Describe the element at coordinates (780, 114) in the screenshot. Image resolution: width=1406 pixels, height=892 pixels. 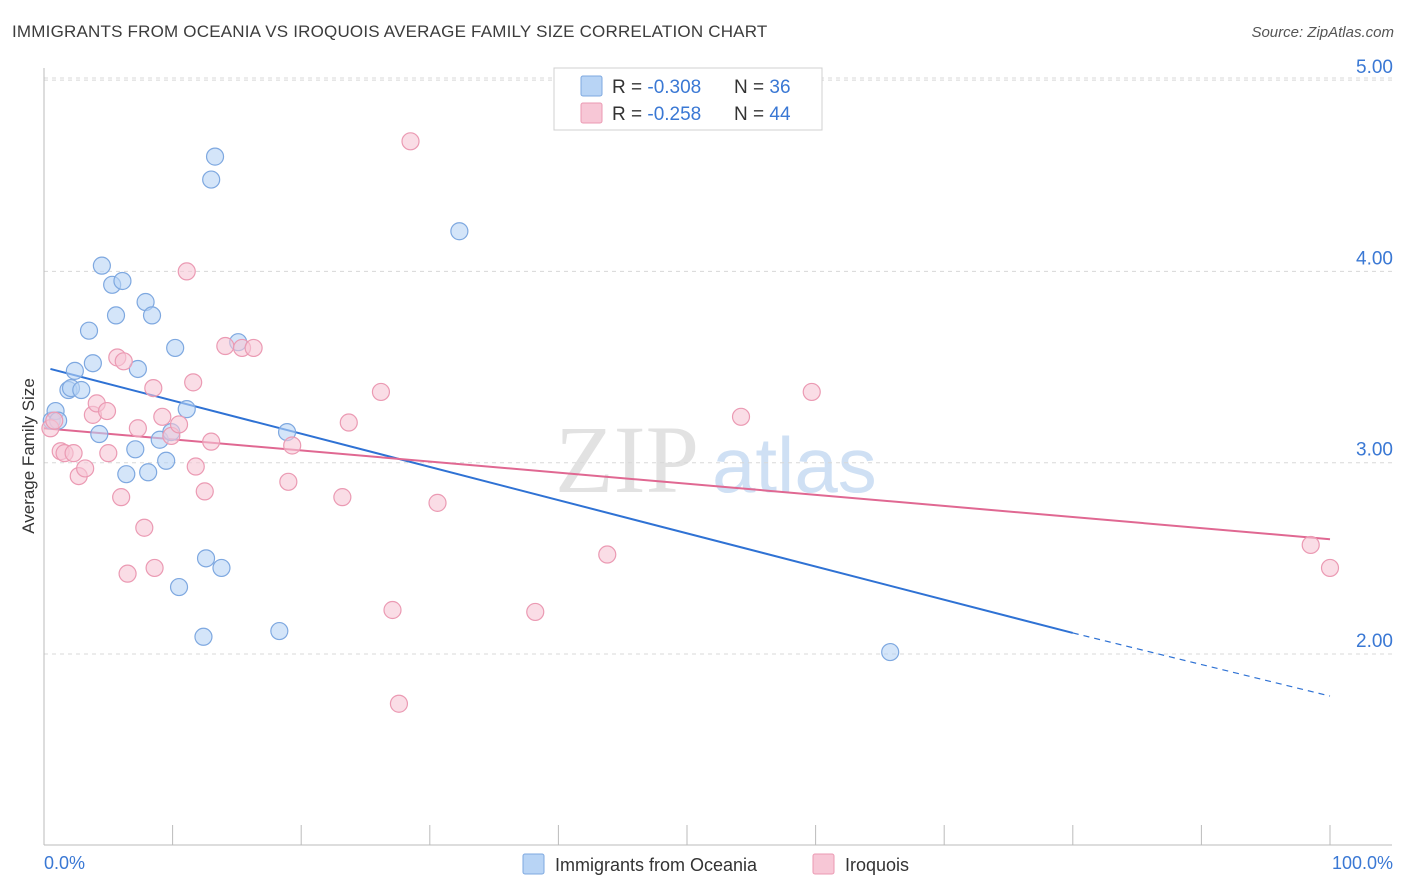
I see `legend-n-value-2: 44` at that location.